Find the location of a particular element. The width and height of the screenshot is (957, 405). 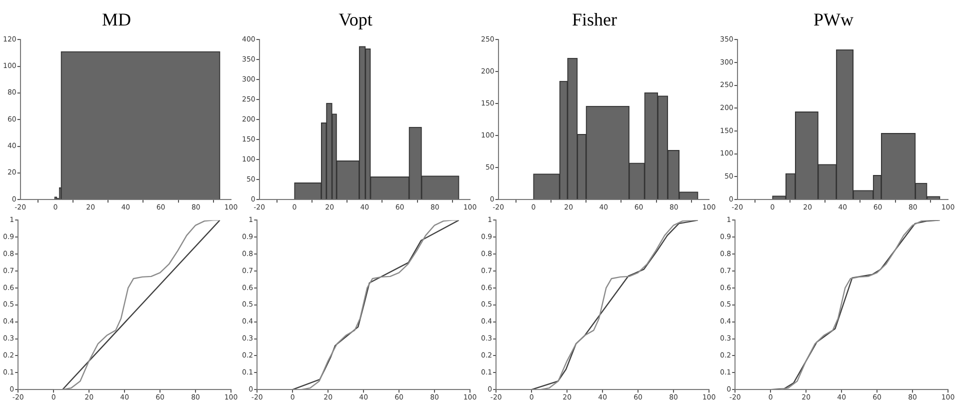

chart-title: Fisher is located at coordinates (595, 20).